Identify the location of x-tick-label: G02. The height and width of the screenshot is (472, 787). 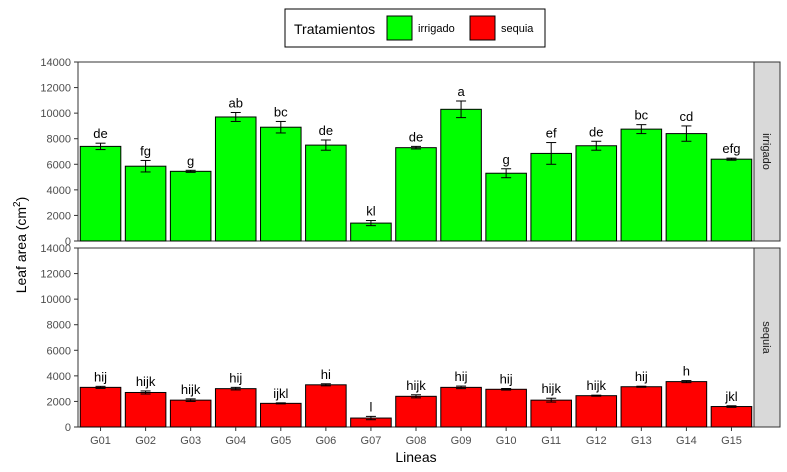
(145, 441).